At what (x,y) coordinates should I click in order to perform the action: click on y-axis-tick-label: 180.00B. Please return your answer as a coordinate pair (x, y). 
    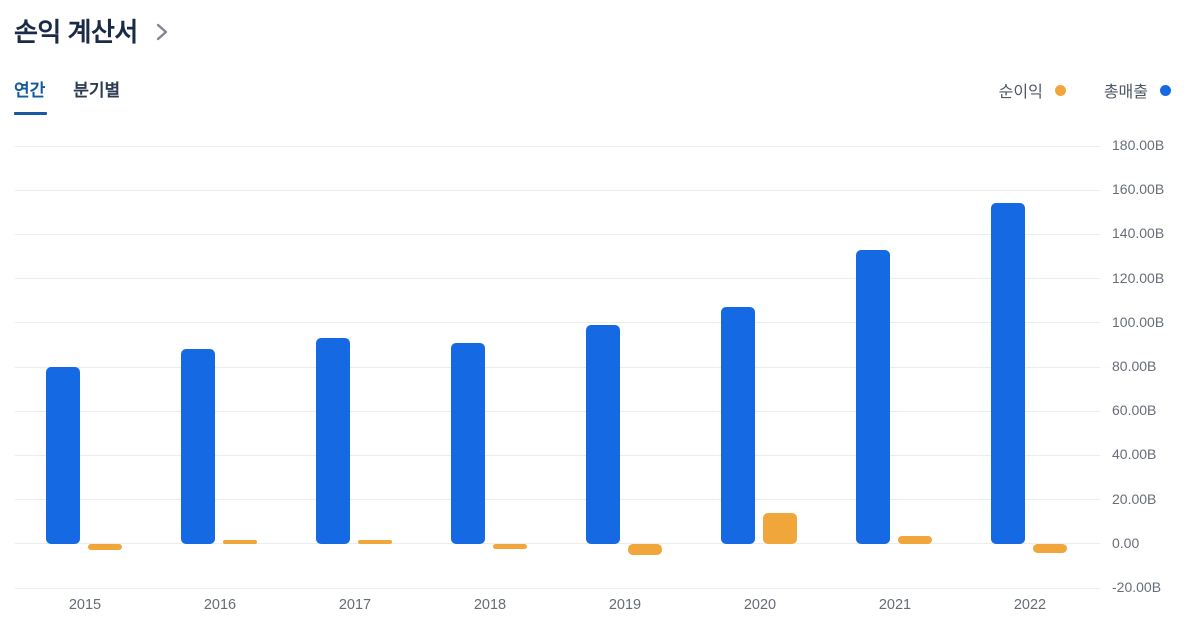
    Looking at the image, I should click on (1138, 145).